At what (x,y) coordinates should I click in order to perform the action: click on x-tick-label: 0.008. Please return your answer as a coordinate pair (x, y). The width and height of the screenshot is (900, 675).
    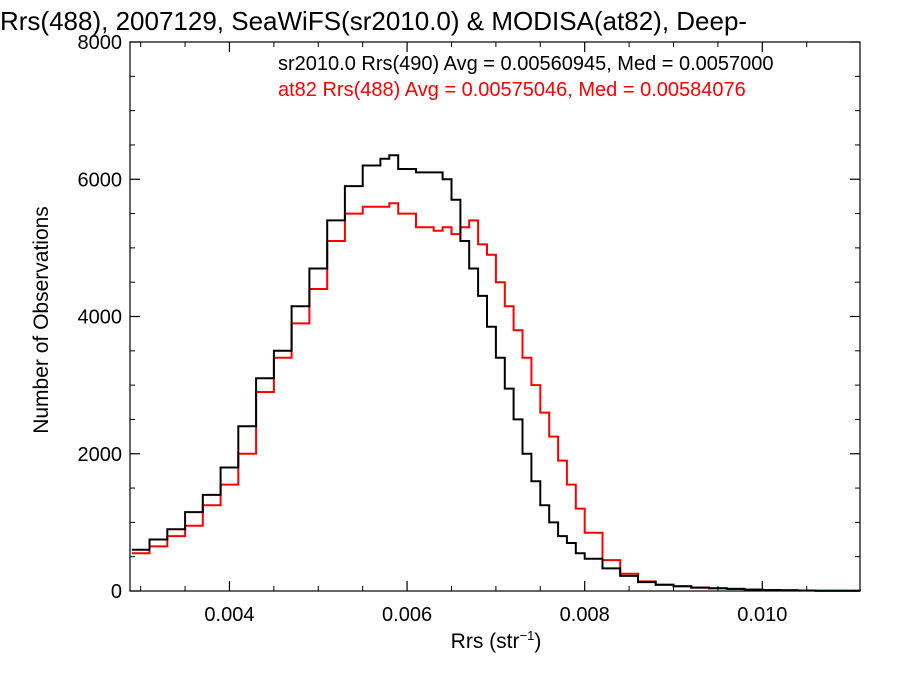
    Looking at the image, I should click on (585, 615).